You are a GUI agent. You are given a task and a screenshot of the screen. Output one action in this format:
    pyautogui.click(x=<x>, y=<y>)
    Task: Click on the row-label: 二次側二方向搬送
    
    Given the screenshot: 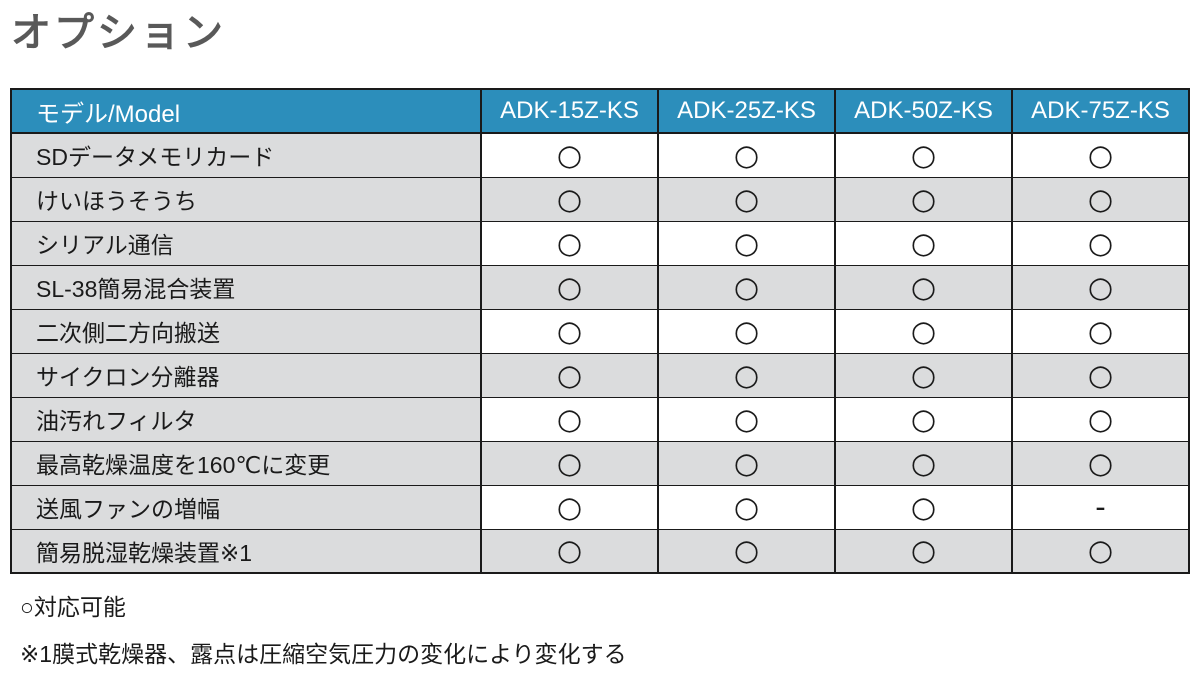 What is the action you would take?
    pyautogui.click(x=246, y=331)
    